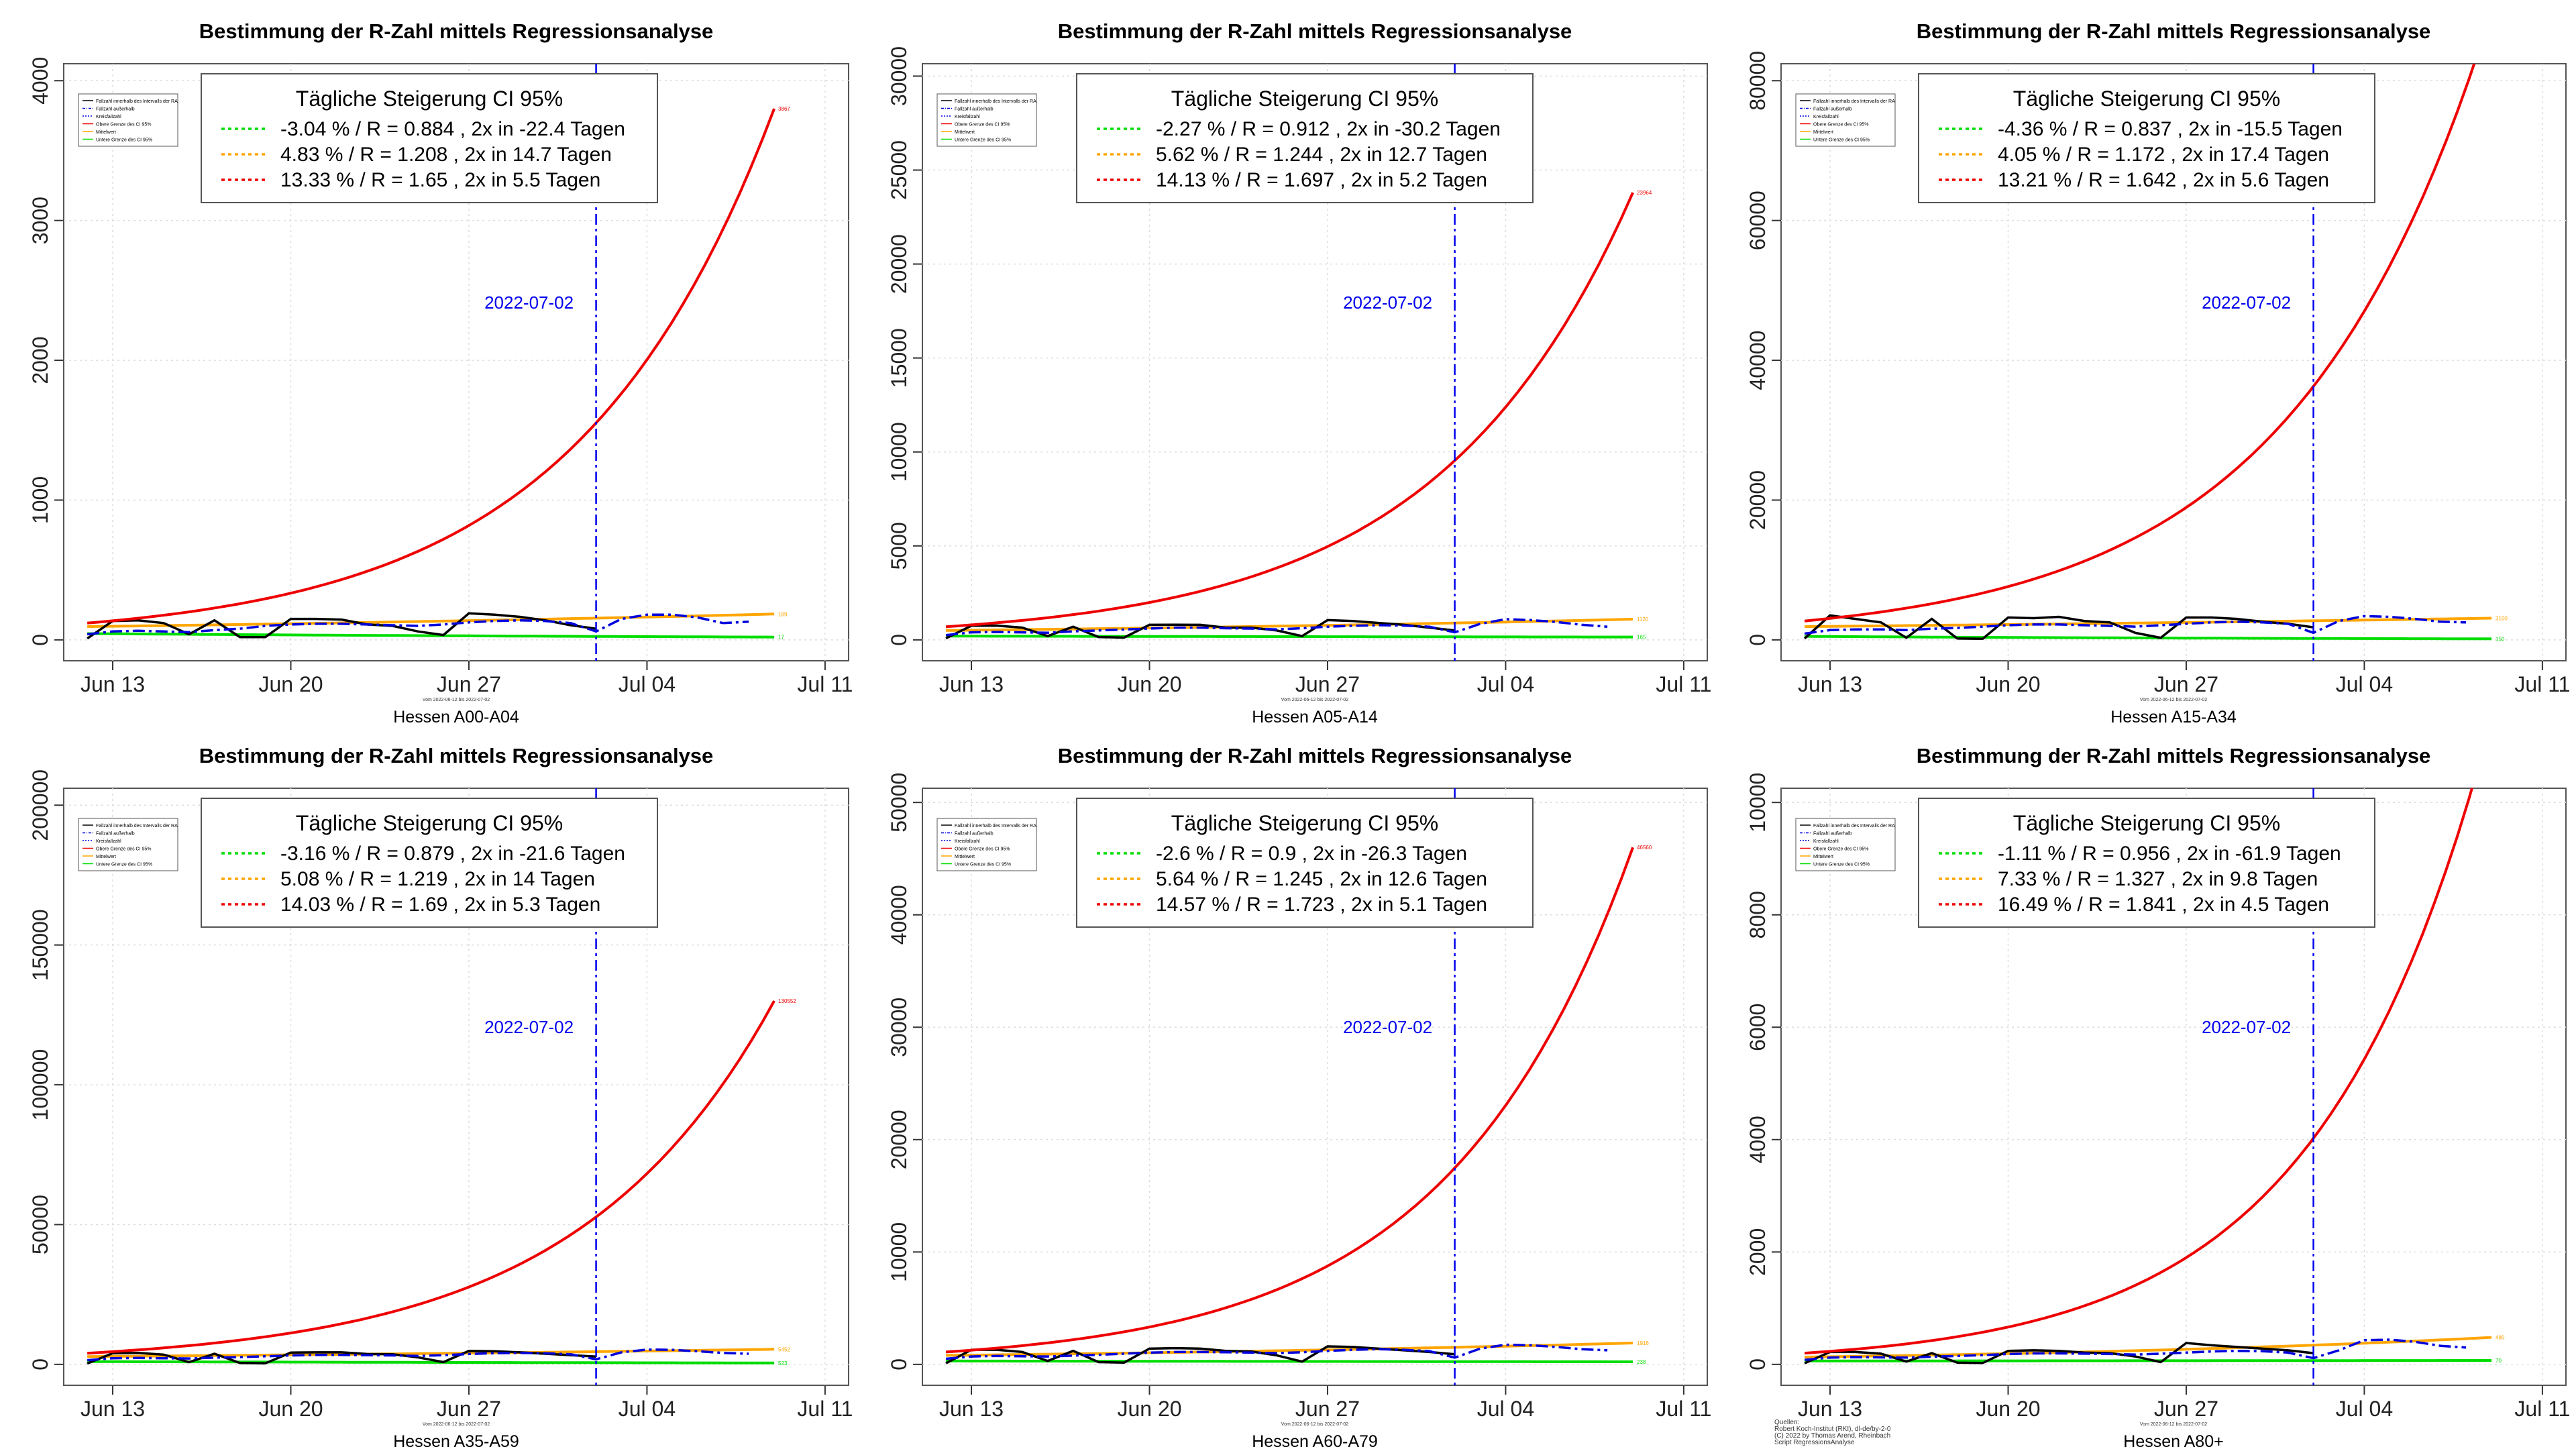 The height and width of the screenshot is (1449, 2576). What do you see at coordinates (899, 1252) in the screenshot?
I see `y-tick-label: 10000` at bounding box center [899, 1252].